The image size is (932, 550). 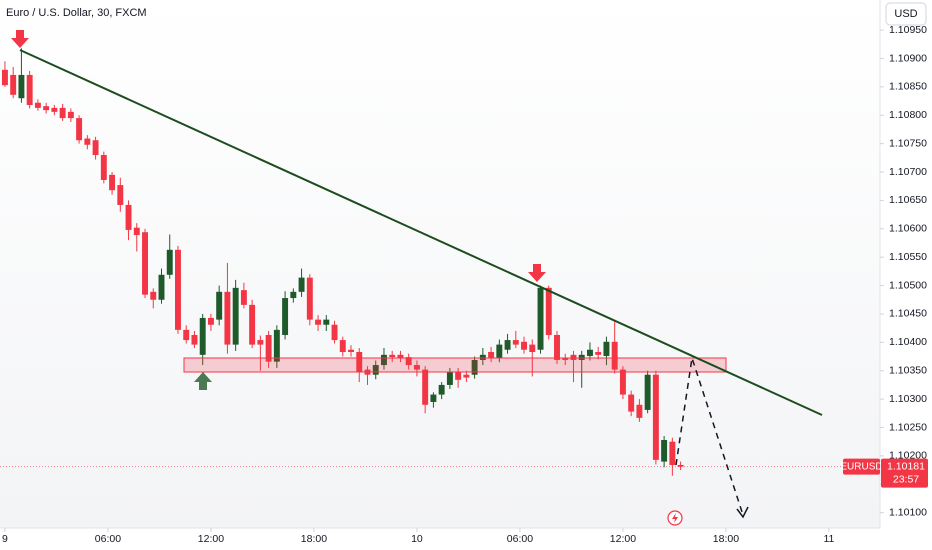 What do you see at coordinates (908, 456) in the screenshot?
I see `y-tick-label: 1.10200` at bounding box center [908, 456].